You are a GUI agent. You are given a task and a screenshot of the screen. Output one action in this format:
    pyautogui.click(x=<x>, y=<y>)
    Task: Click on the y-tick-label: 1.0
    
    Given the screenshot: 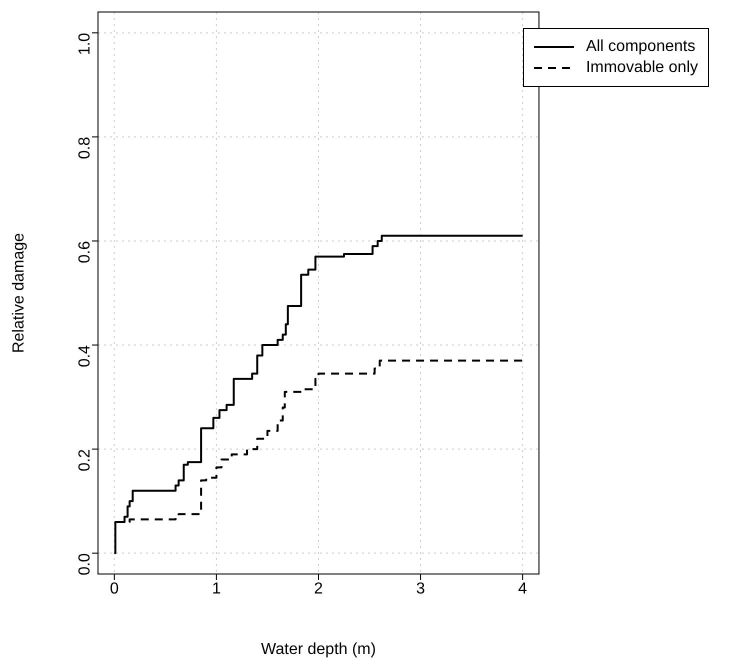 What is the action you would take?
    pyautogui.click(x=85, y=44)
    